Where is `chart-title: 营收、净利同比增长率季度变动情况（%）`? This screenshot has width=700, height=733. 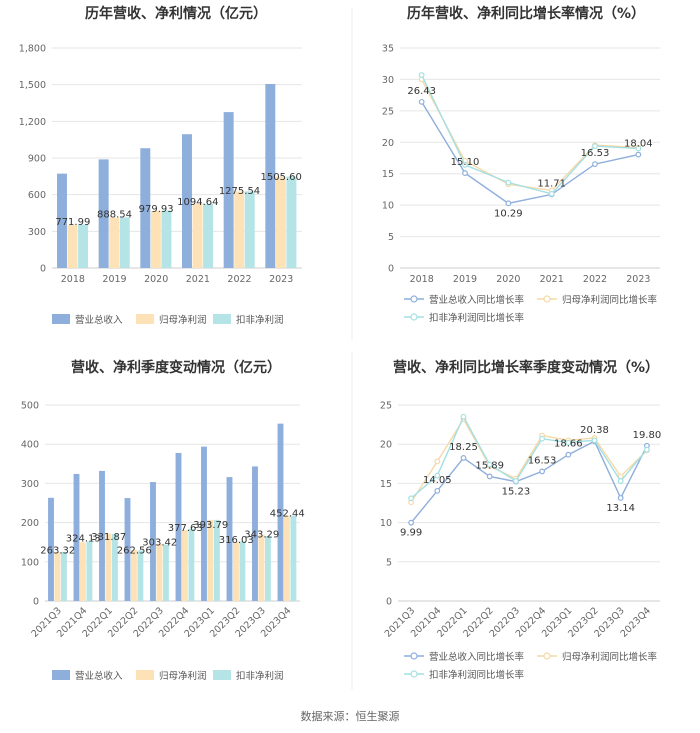
chart-title: 营收、净利同比增长率季度变动情况（%） is located at coordinates (526, 367).